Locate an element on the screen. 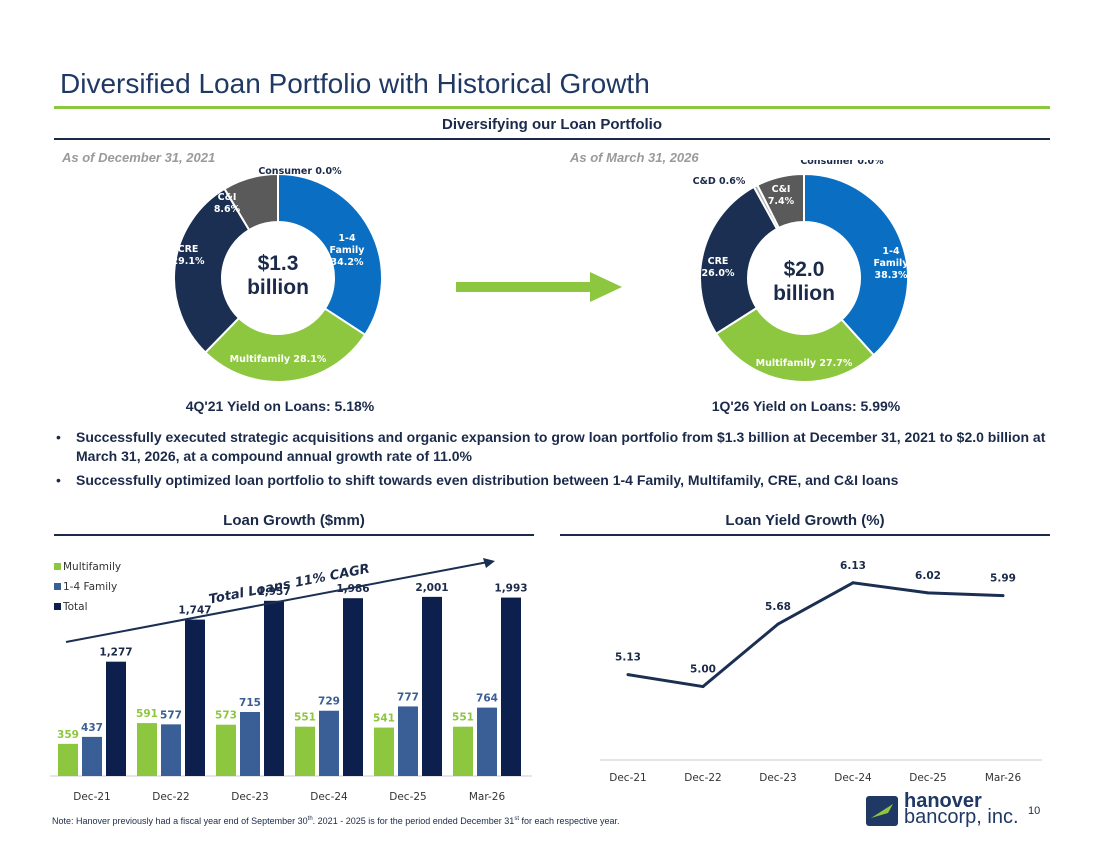 The height and width of the screenshot is (849, 1100). donut-2026-center-amount: $2.0 is located at coordinates (804, 269).